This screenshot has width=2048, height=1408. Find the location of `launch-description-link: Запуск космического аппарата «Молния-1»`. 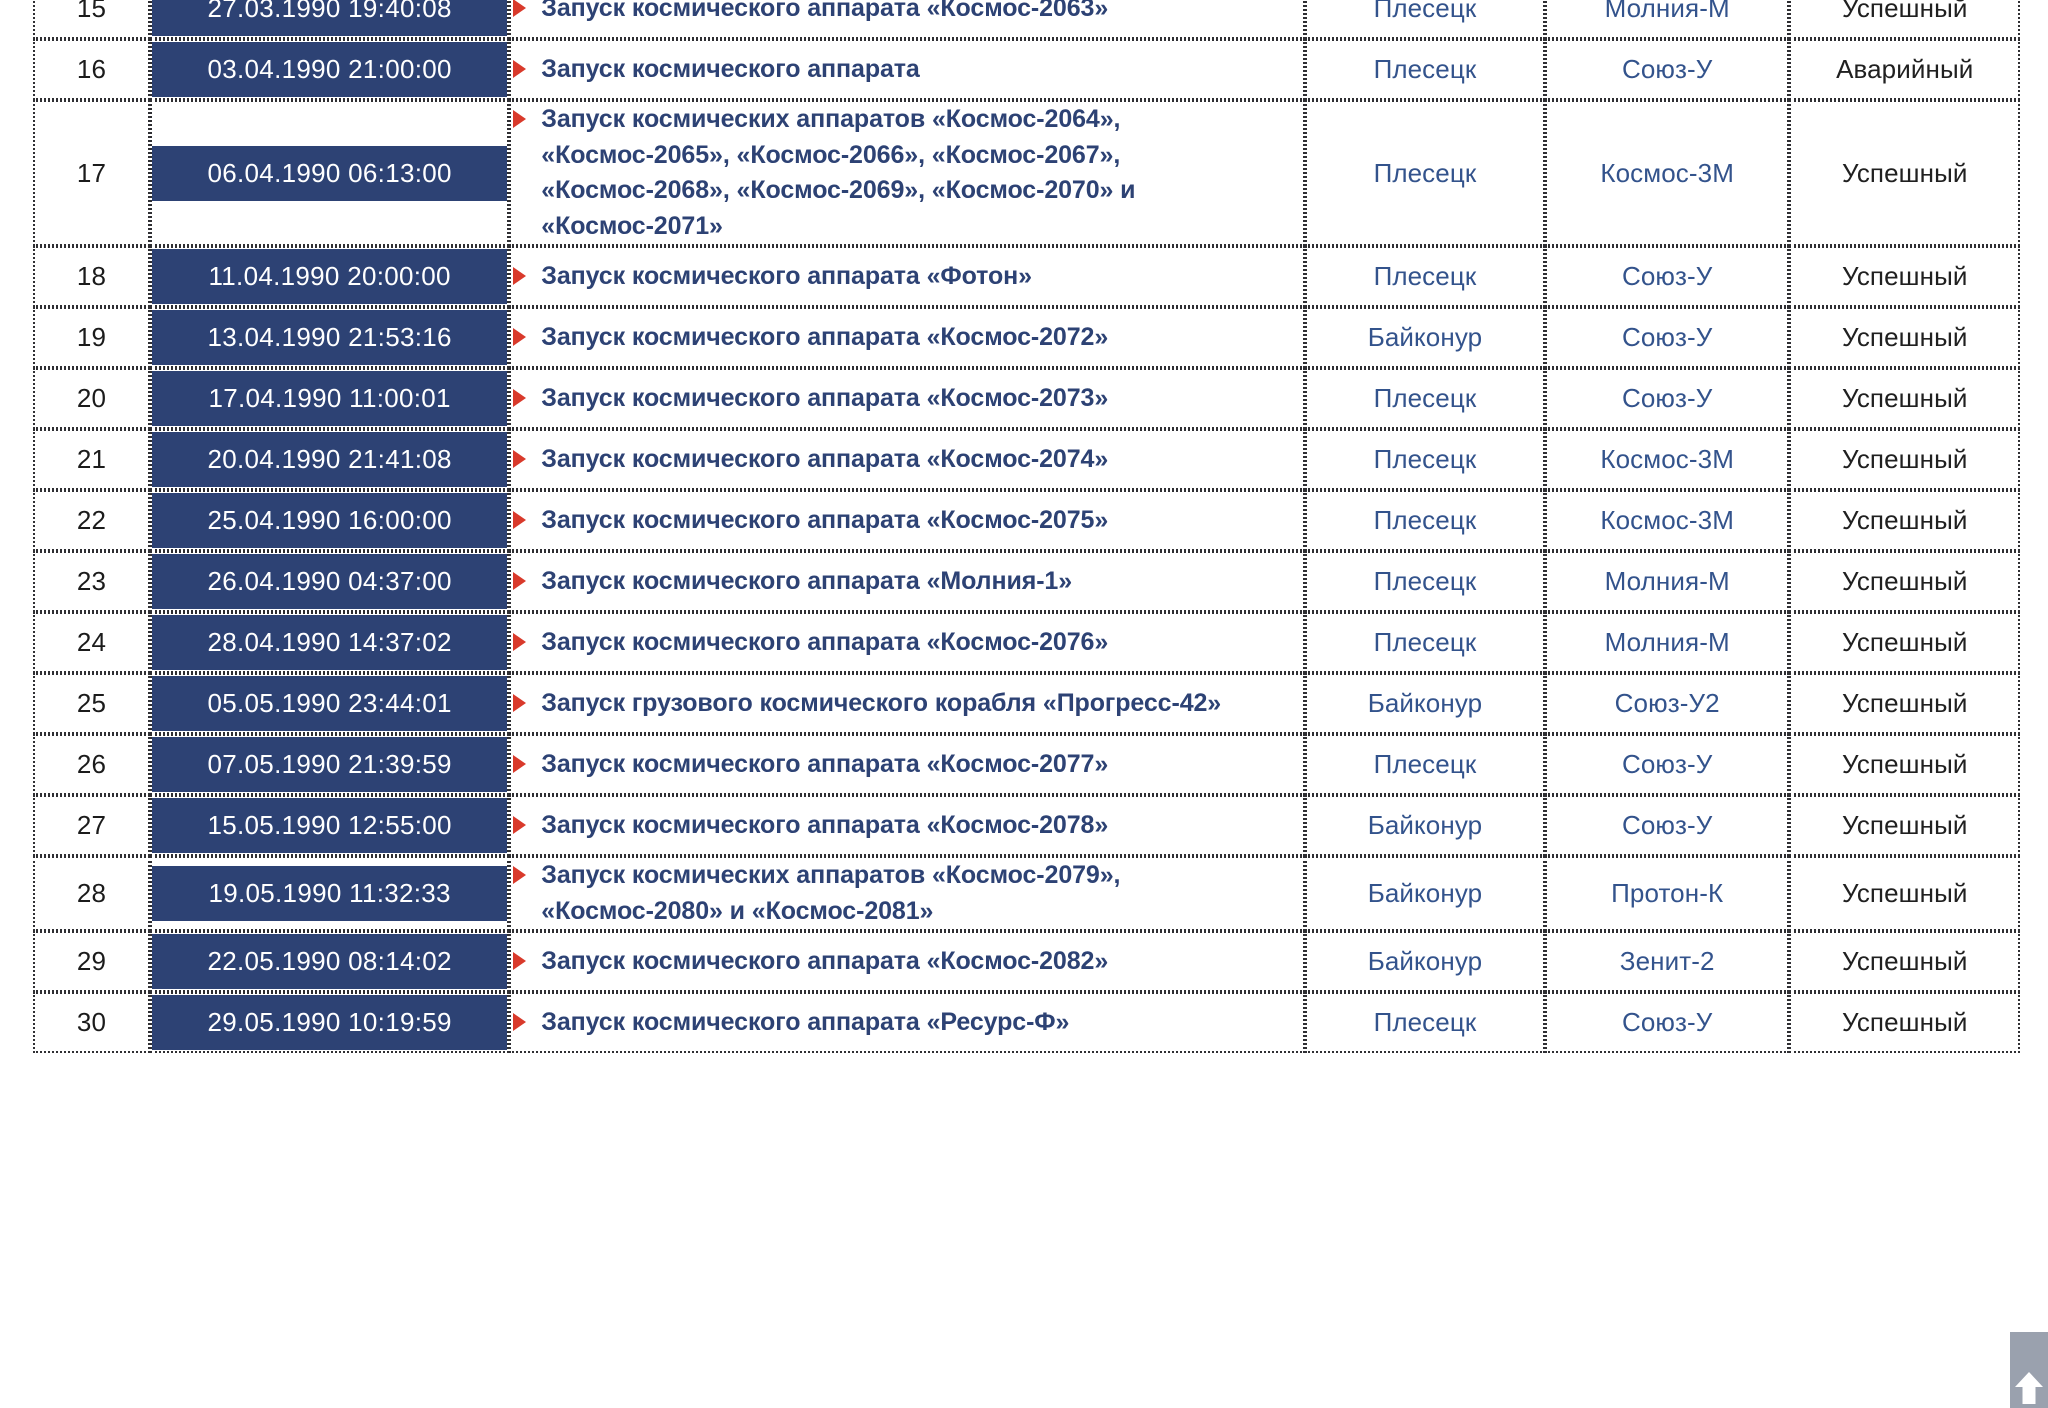

launch-description-link: Запуск космического аппарата «Молния-1» is located at coordinates (807, 580).